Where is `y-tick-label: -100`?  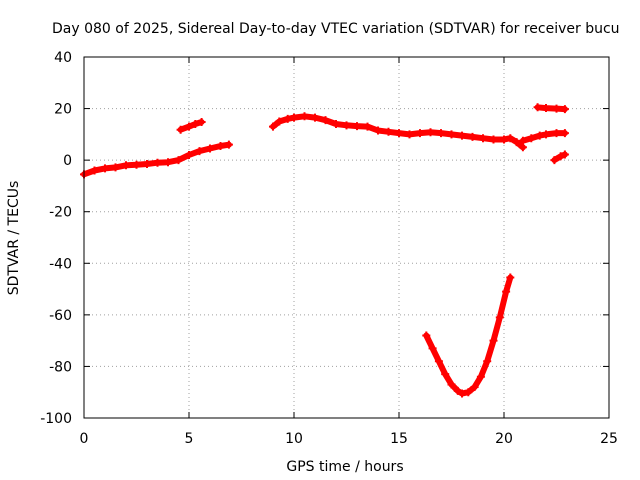 y-tick-label: -100 is located at coordinates (56, 419).